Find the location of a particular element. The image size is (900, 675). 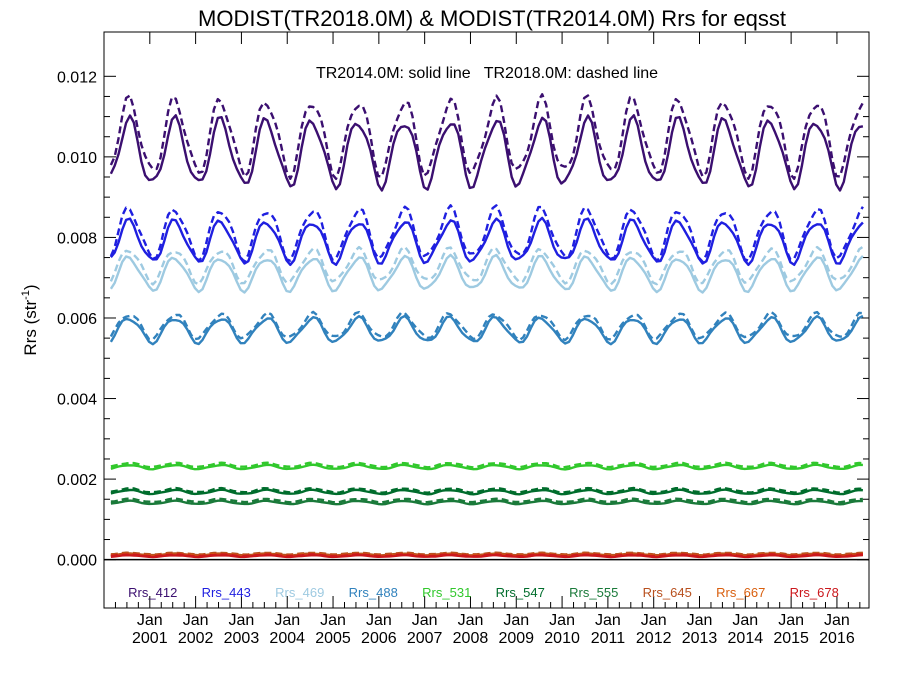

series-line-rrs_531-solid is located at coordinates (486, 467).